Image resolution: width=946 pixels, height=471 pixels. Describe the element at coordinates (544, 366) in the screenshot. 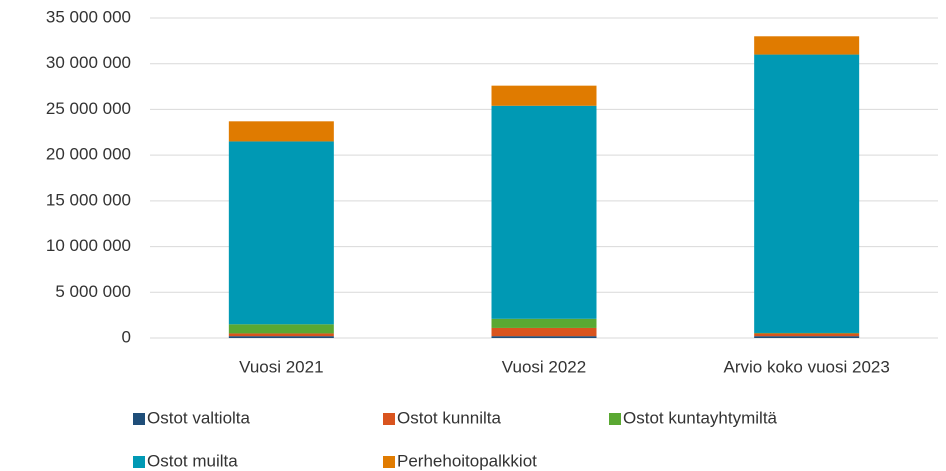

I see `x-tick-label: Vuosi 2022` at that location.